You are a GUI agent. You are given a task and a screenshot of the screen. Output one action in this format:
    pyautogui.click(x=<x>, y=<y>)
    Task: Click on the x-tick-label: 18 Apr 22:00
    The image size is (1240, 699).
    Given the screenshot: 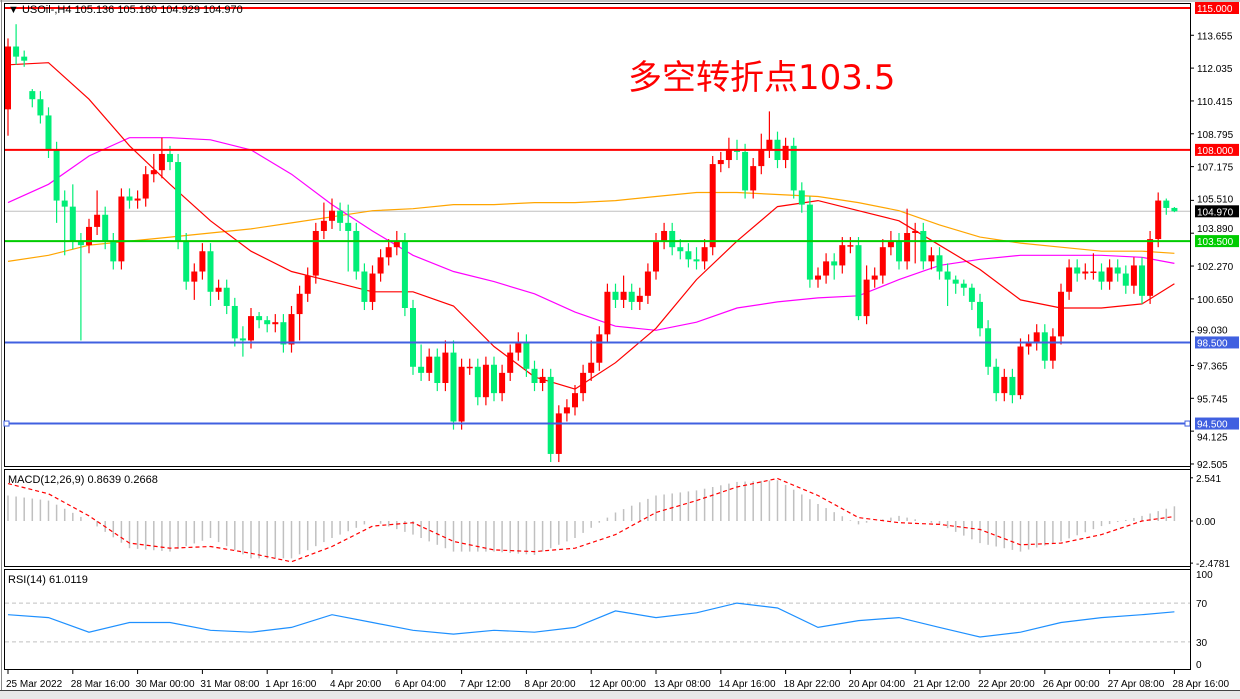 What is the action you would take?
    pyautogui.click(x=812, y=684)
    